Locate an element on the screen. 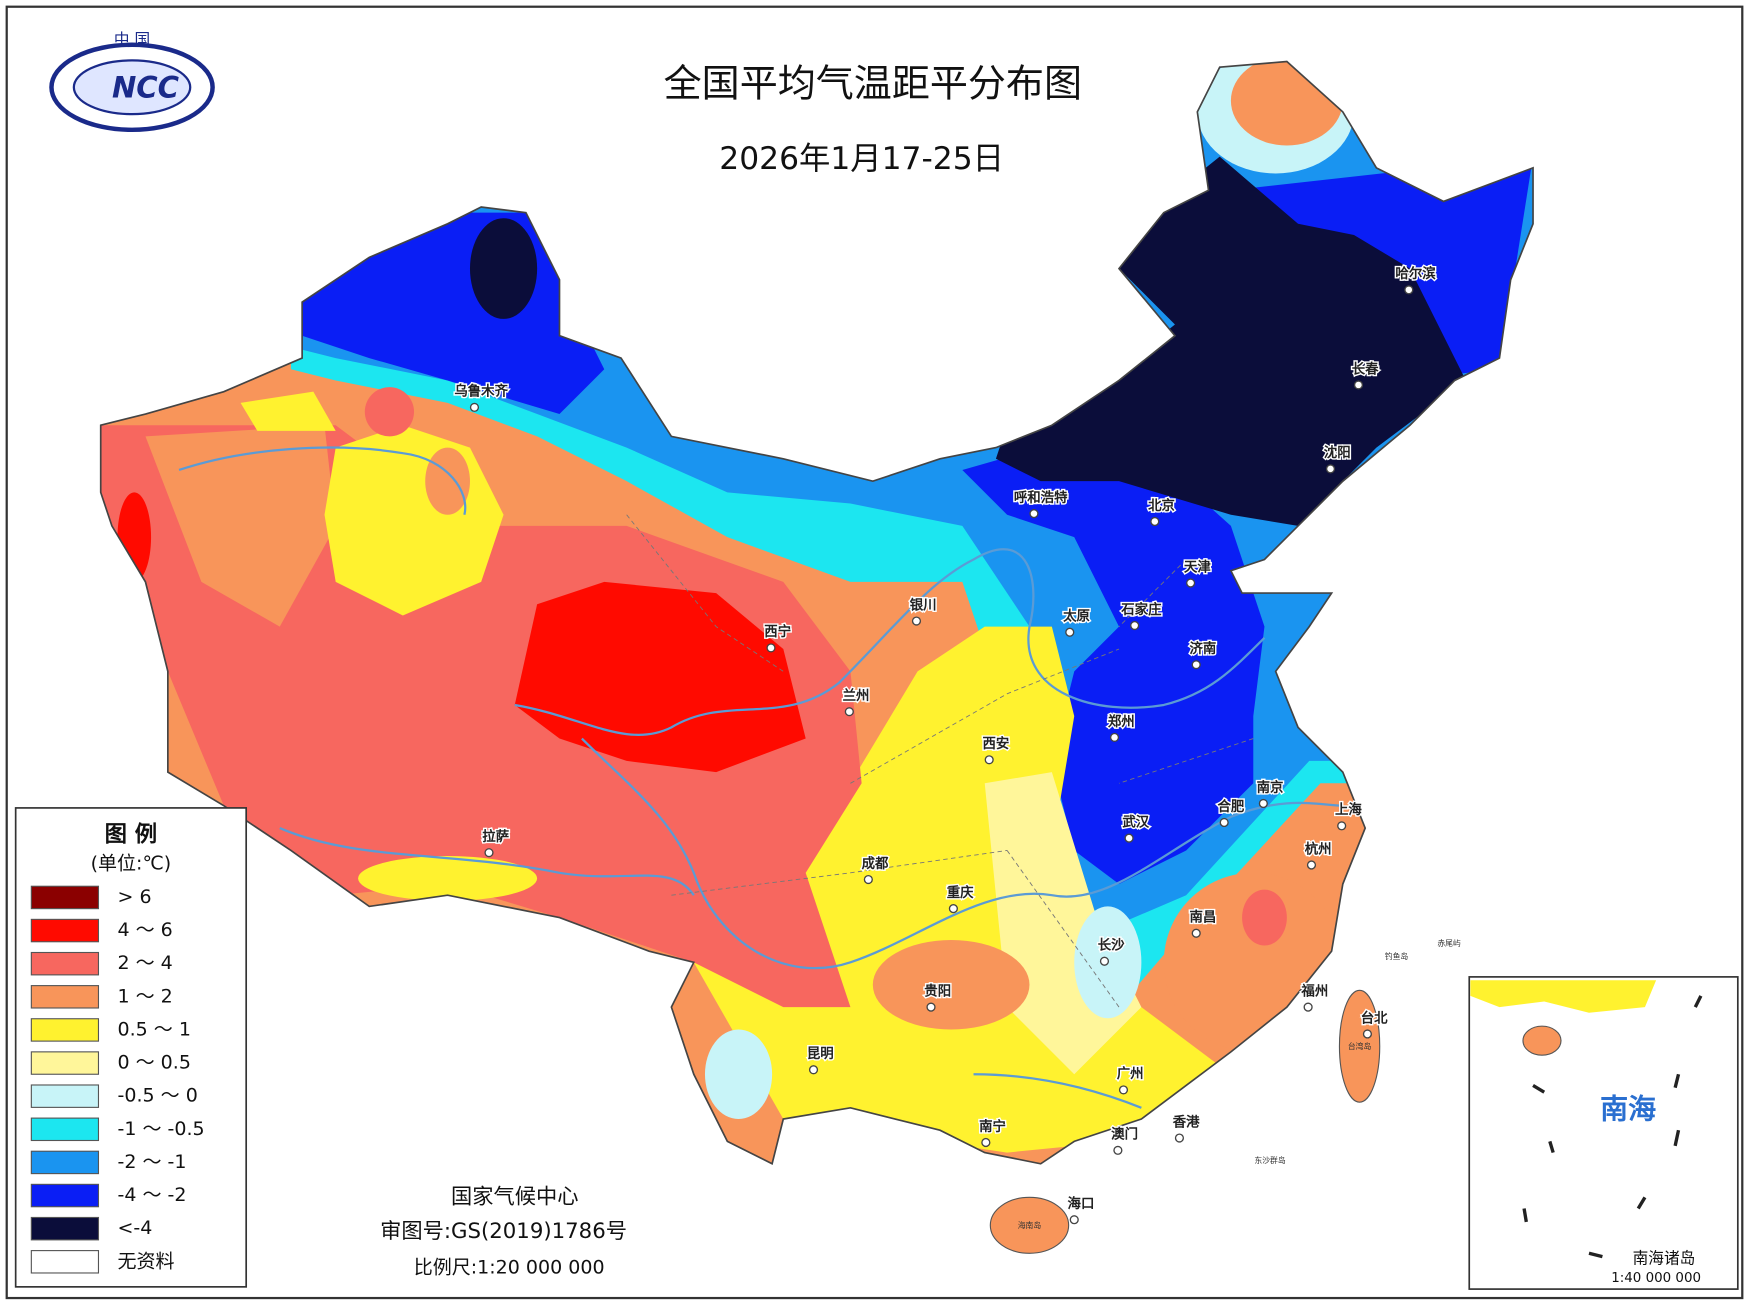 This screenshot has width=1749, height=1307. inset-scale: 1:40 000 000 is located at coordinates (1656, 1278).